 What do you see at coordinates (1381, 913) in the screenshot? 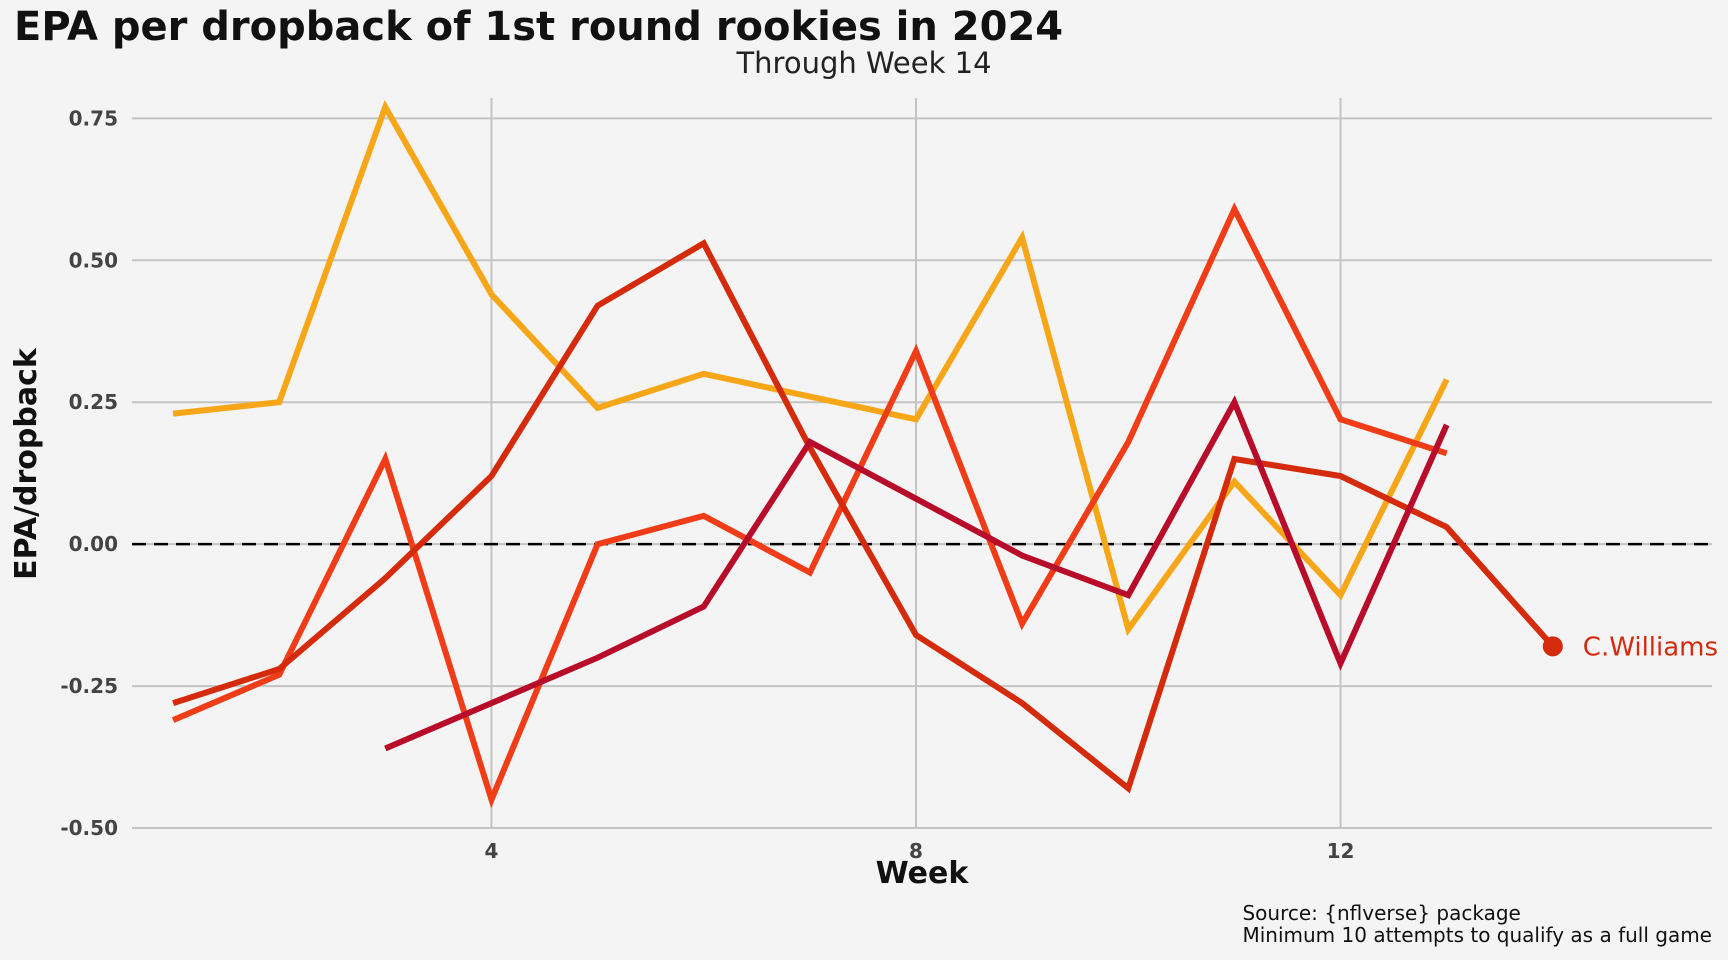
I see `caption-source: Source: {nflverse} package` at bounding box center [1381, 913].